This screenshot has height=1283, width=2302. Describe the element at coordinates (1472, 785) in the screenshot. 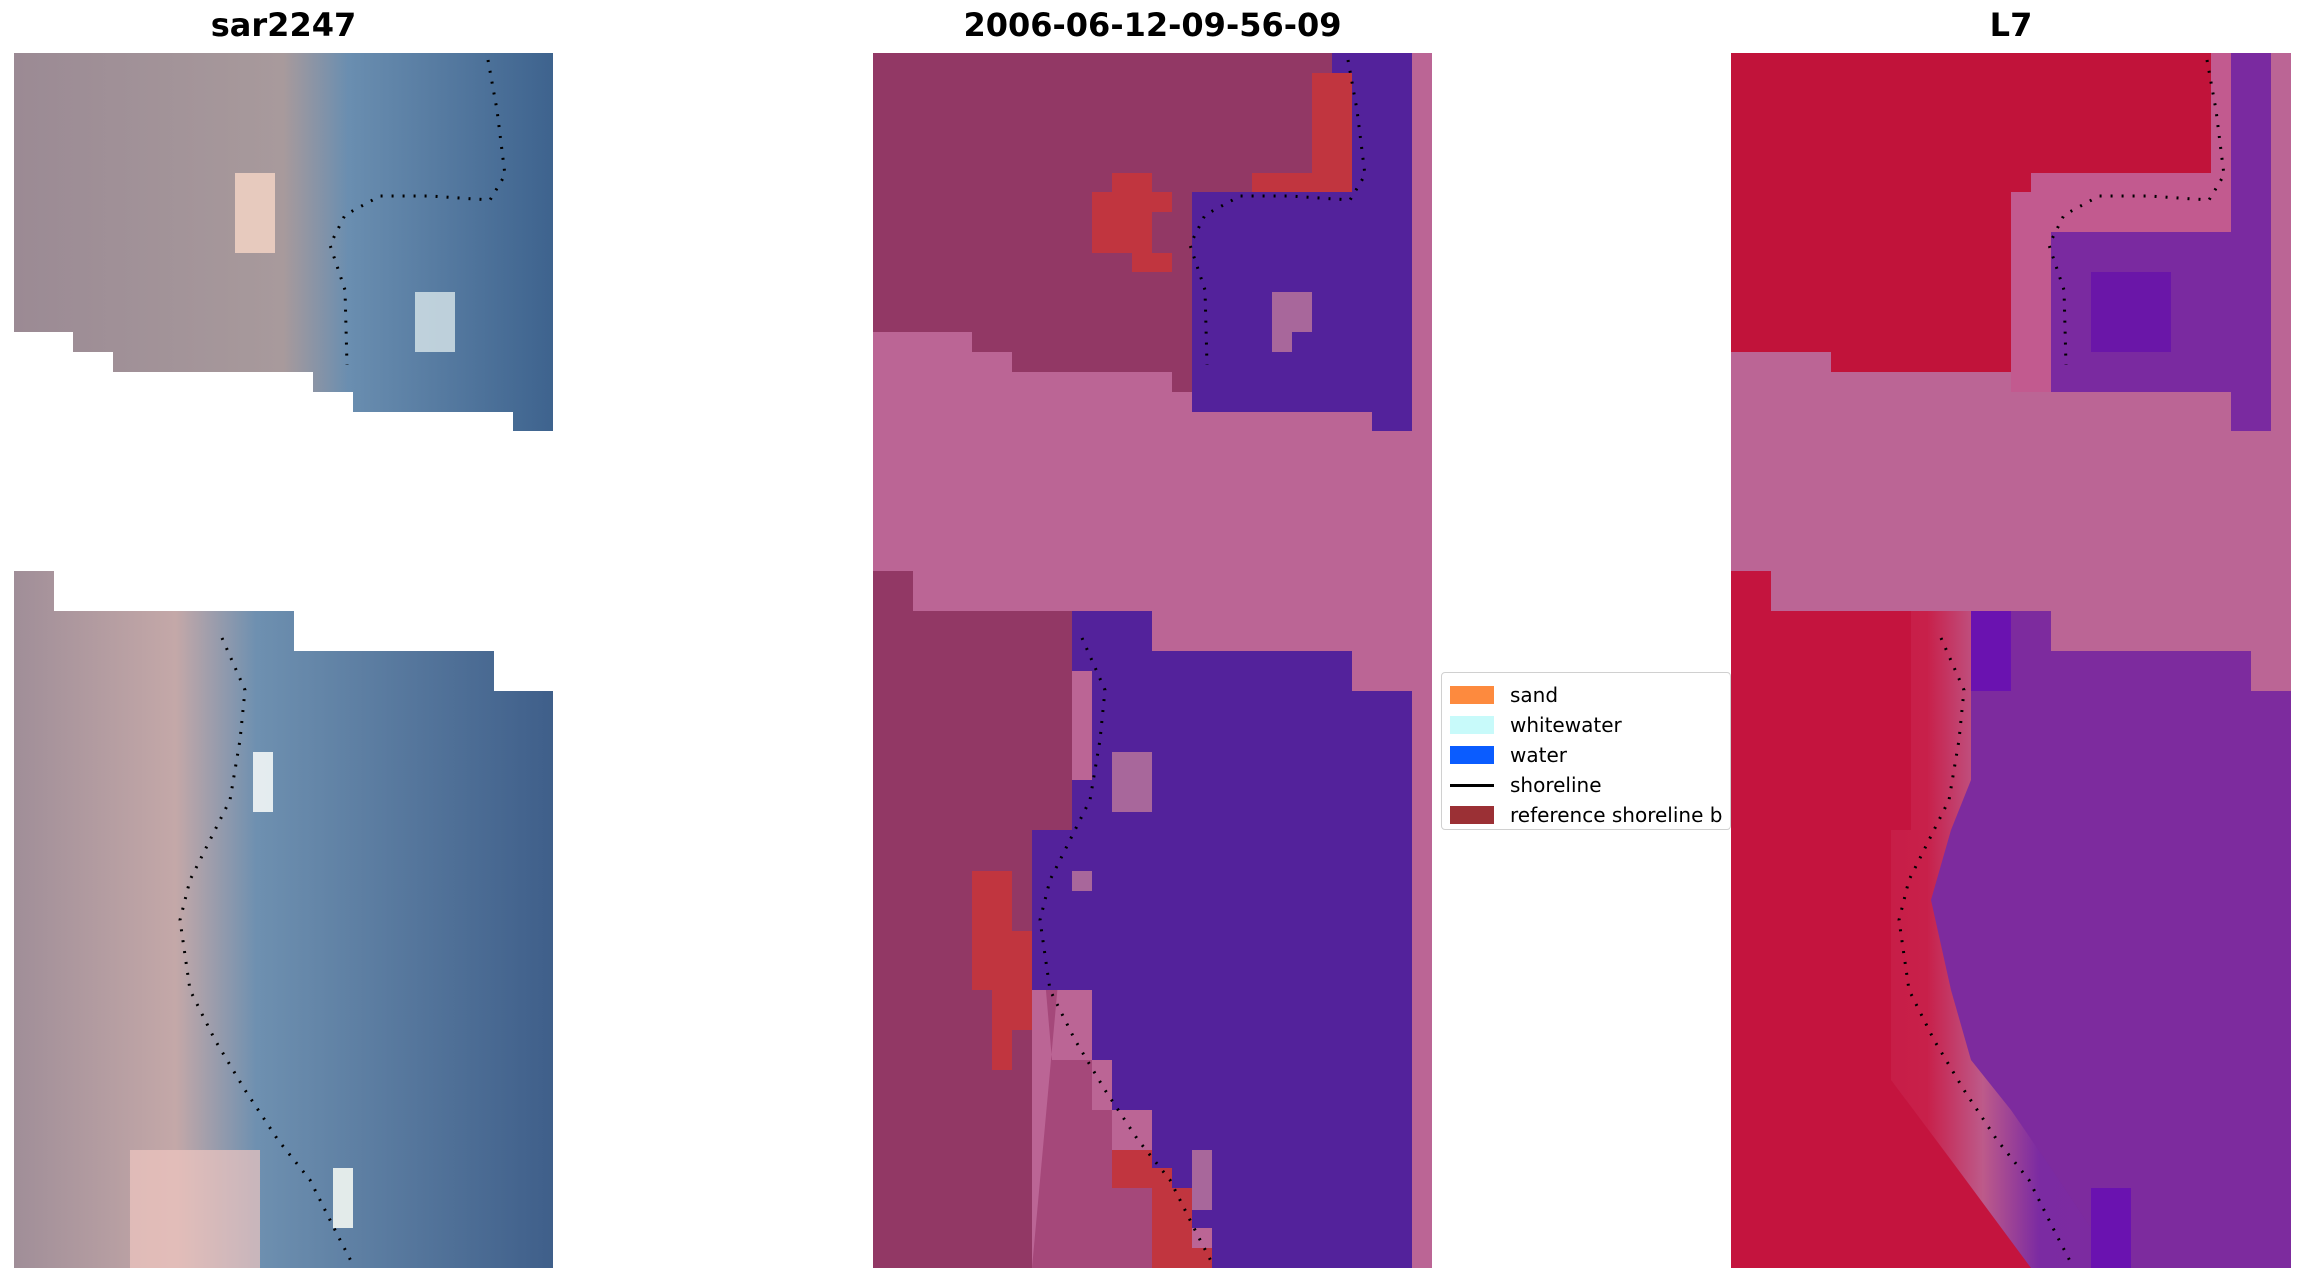

I see `legend-line-shoreline` at that location.